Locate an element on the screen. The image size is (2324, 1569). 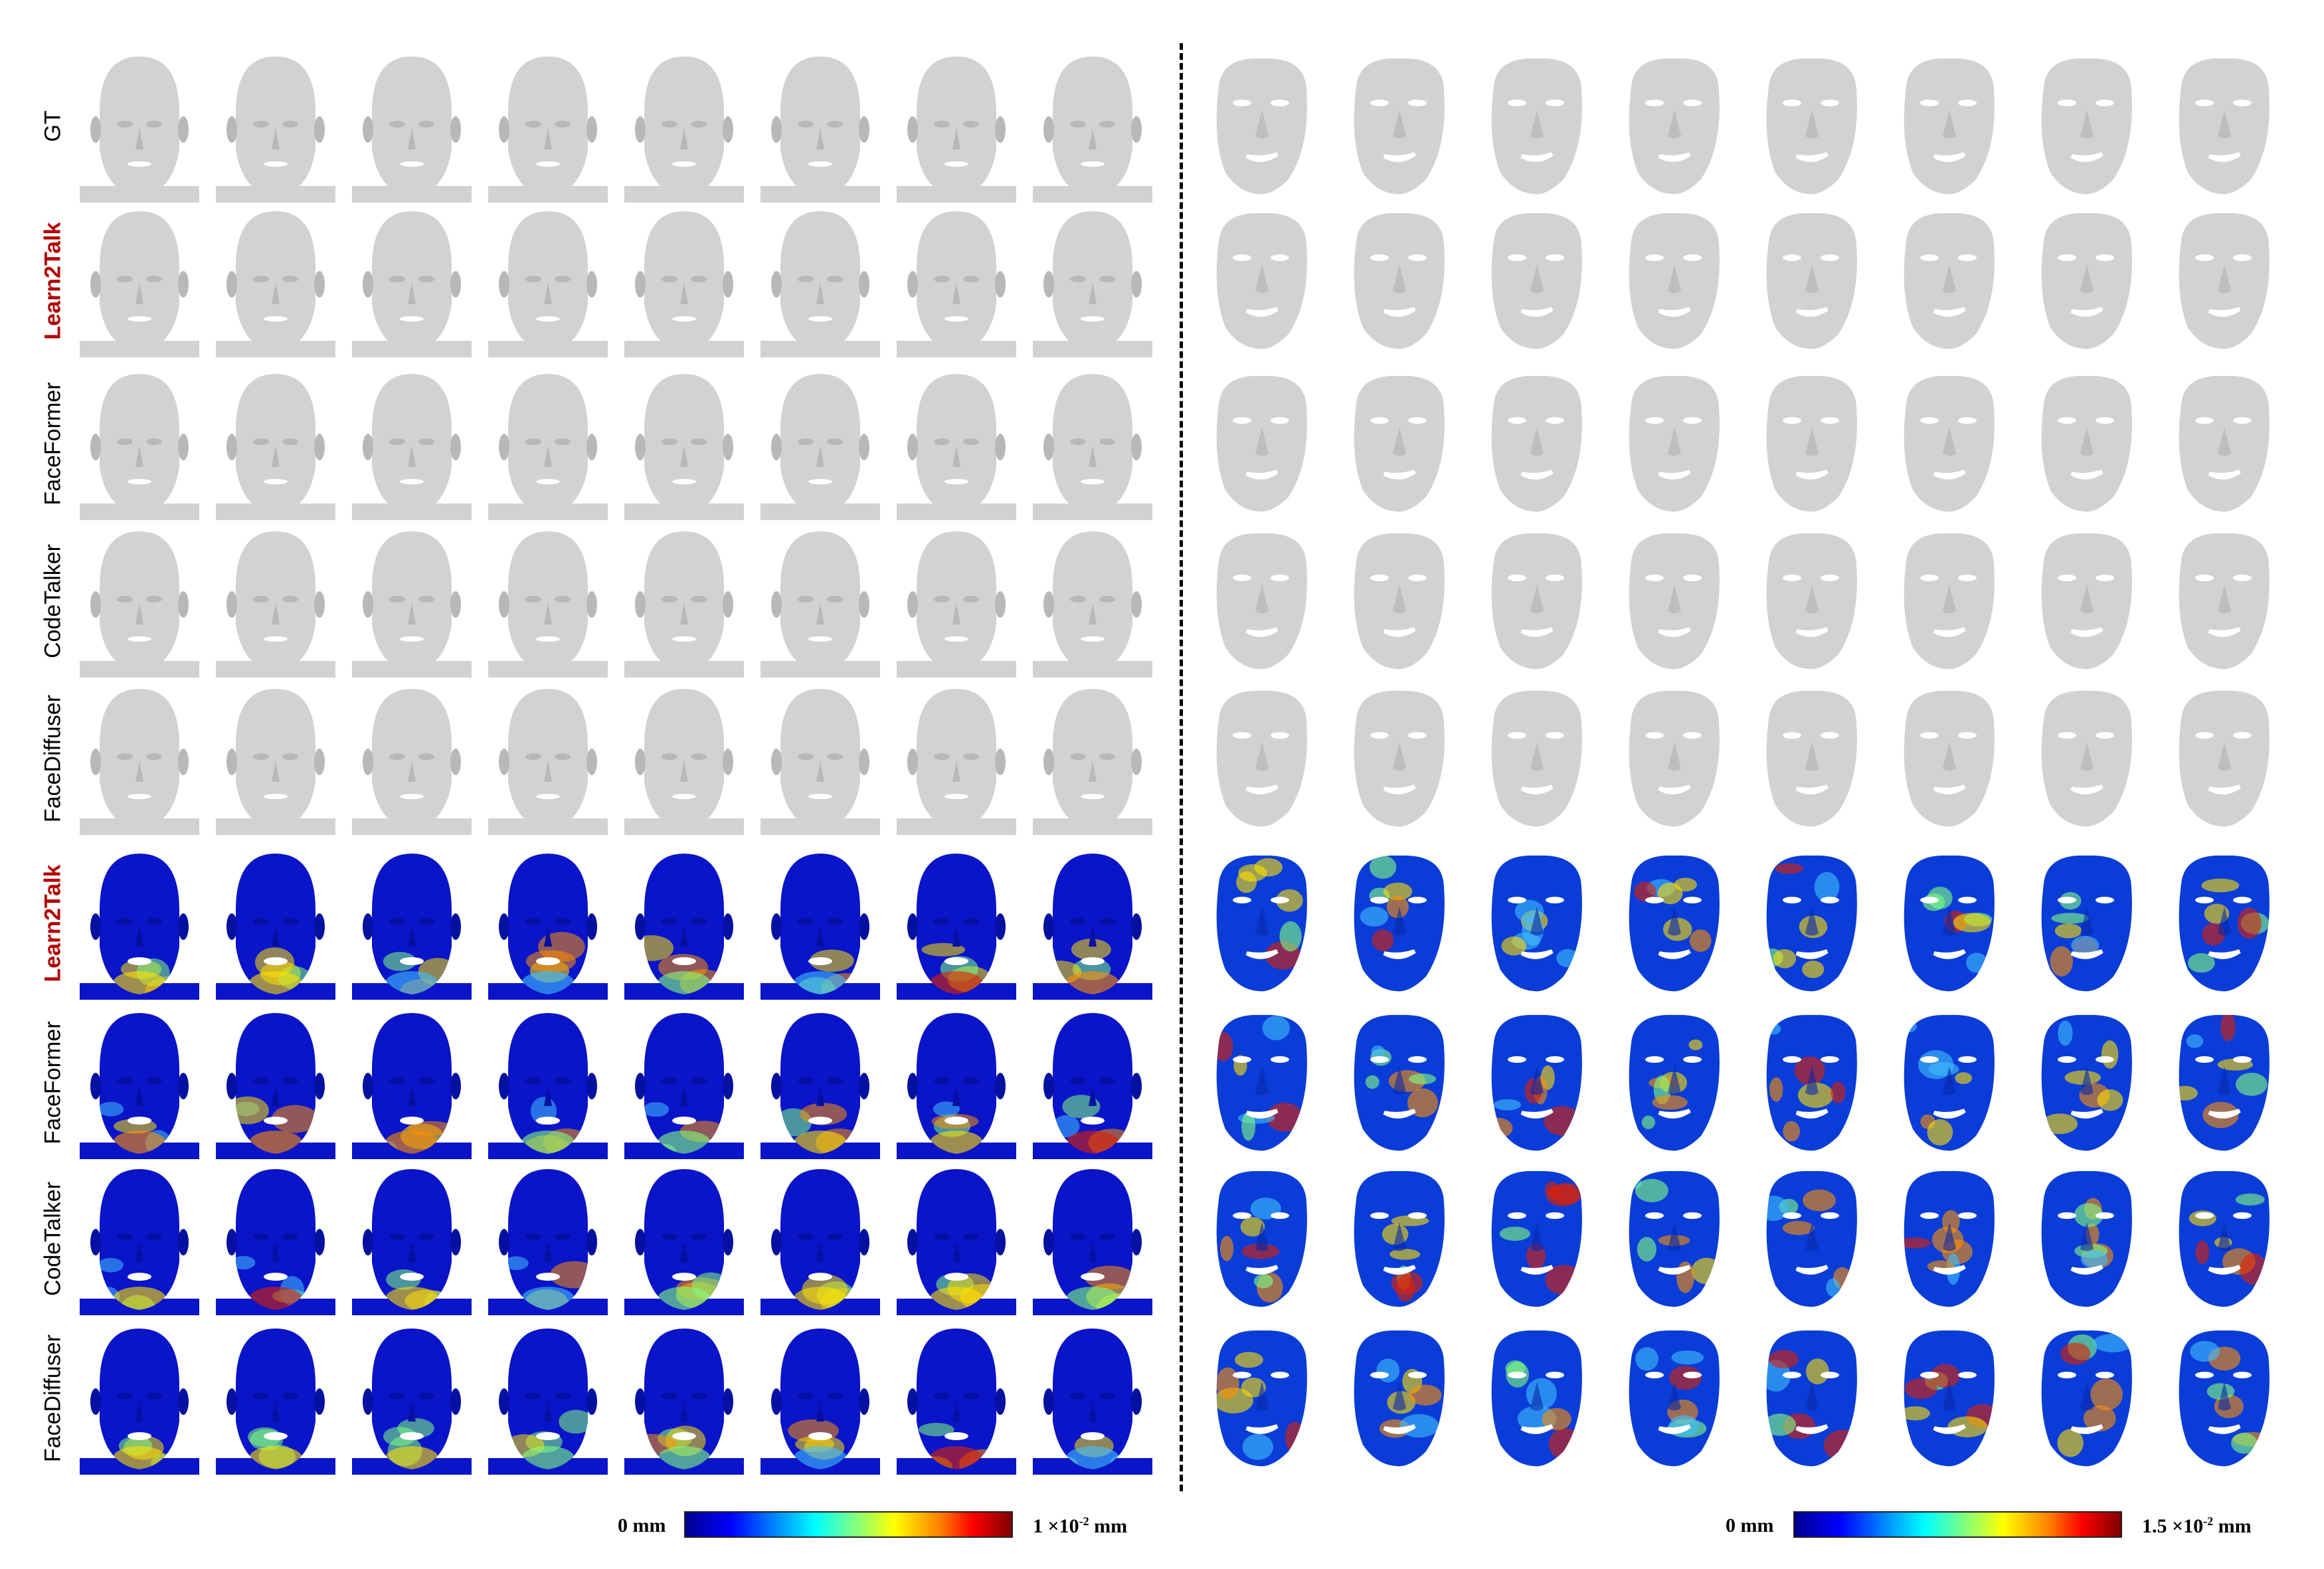
face-mask-r0-c5 is located at coordinates (1949, 128).